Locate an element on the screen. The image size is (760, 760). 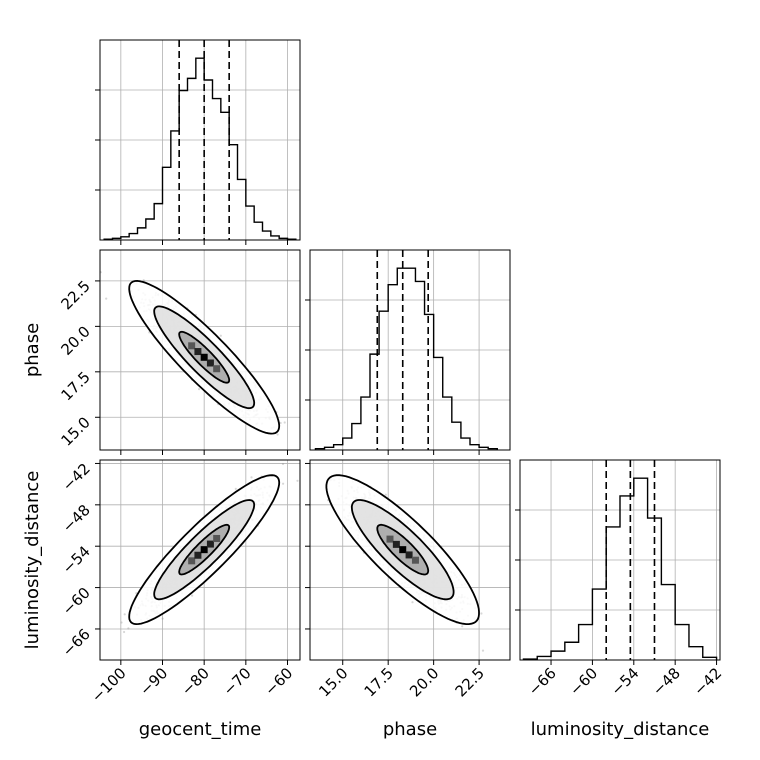
y-tick-label: 15.0 is located at coordinates (75, 431).